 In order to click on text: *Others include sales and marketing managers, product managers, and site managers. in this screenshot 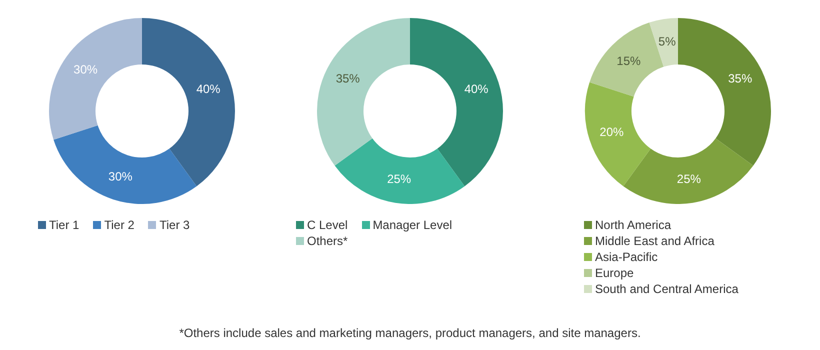, I will do `click(410, 333)`.